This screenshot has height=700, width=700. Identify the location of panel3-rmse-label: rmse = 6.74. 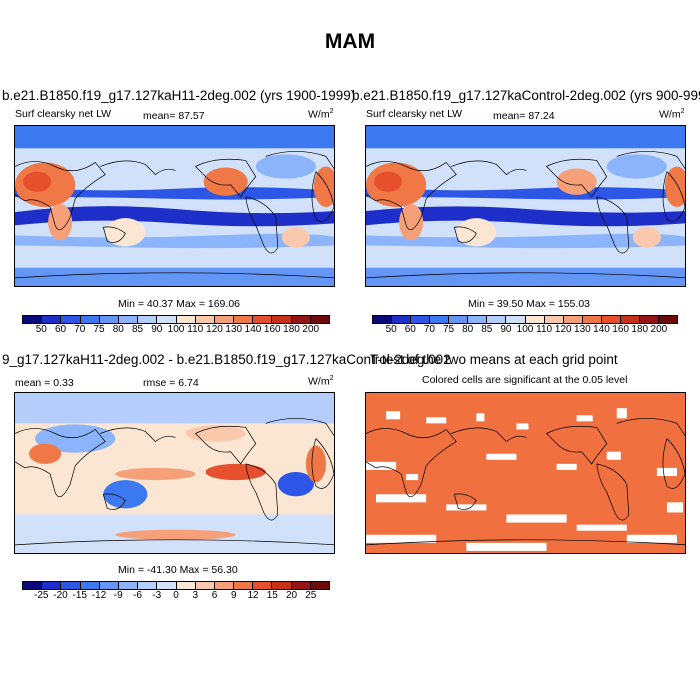
(171, 383).